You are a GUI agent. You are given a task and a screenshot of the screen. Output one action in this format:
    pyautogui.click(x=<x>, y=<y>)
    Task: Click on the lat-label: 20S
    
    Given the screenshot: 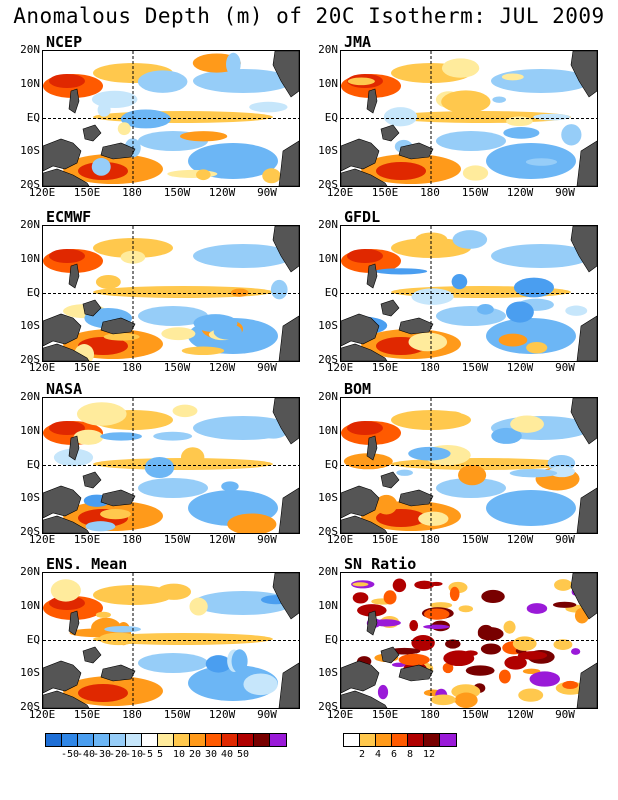 What is the action you would take?
    pyautogui.click(x=328, y=706)
    